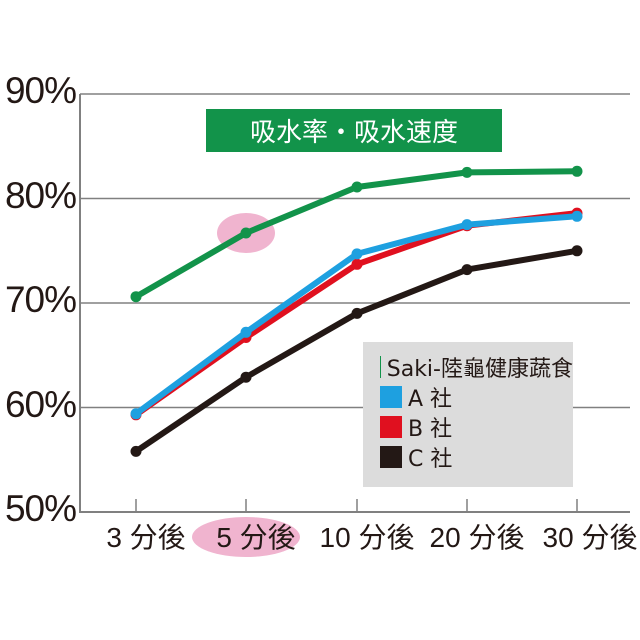 Image resolution: width=640 pixels, height=640 pixels. Describe the element at coordinates (590, 537) in the screenshot. I see `x-tick-label: 30 分後` at that location.